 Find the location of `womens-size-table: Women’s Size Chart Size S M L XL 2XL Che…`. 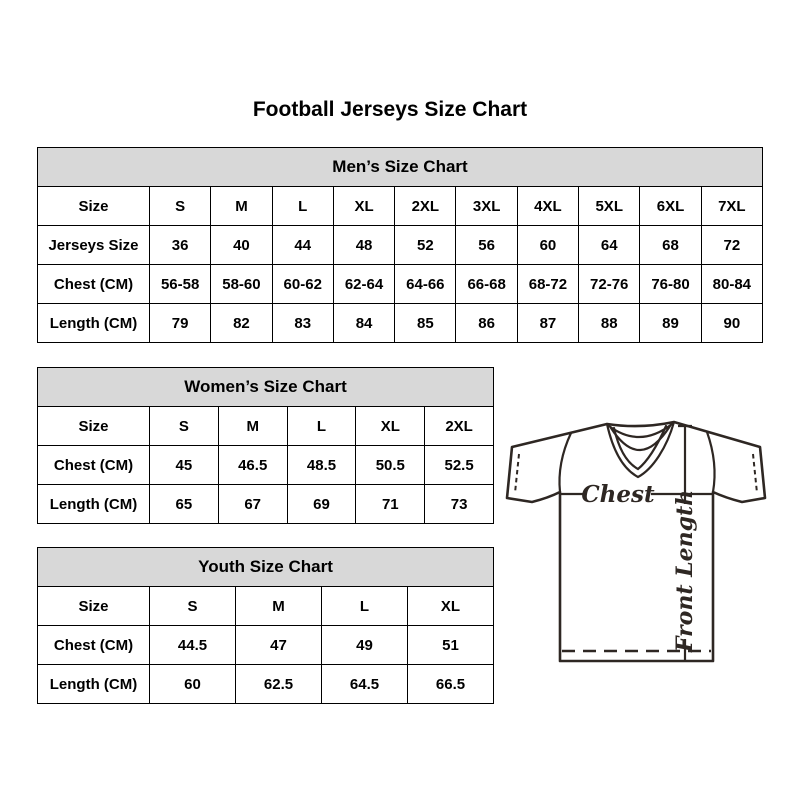

womens-size-table: Women’s Size Chart Size S M L XL 2XL Che… is located at coordinates (265, 445).